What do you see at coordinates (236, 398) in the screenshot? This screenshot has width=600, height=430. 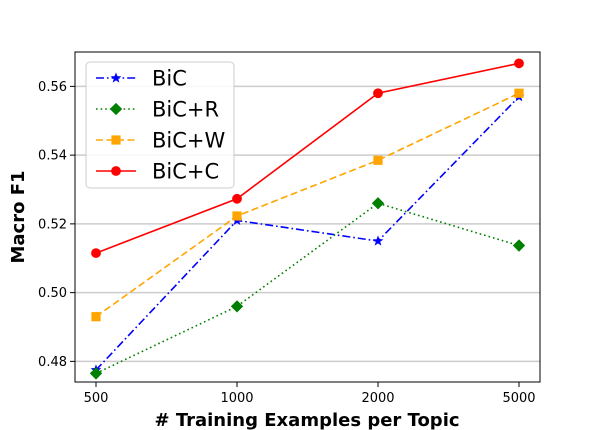 I see `x-tick-label: 1000` at bounding box center [236, 398].